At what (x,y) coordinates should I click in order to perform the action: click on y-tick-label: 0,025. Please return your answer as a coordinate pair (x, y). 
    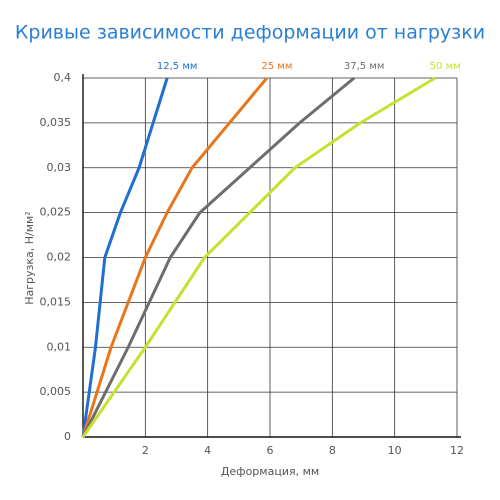
    Looking at the image, I should click on (56, 212).